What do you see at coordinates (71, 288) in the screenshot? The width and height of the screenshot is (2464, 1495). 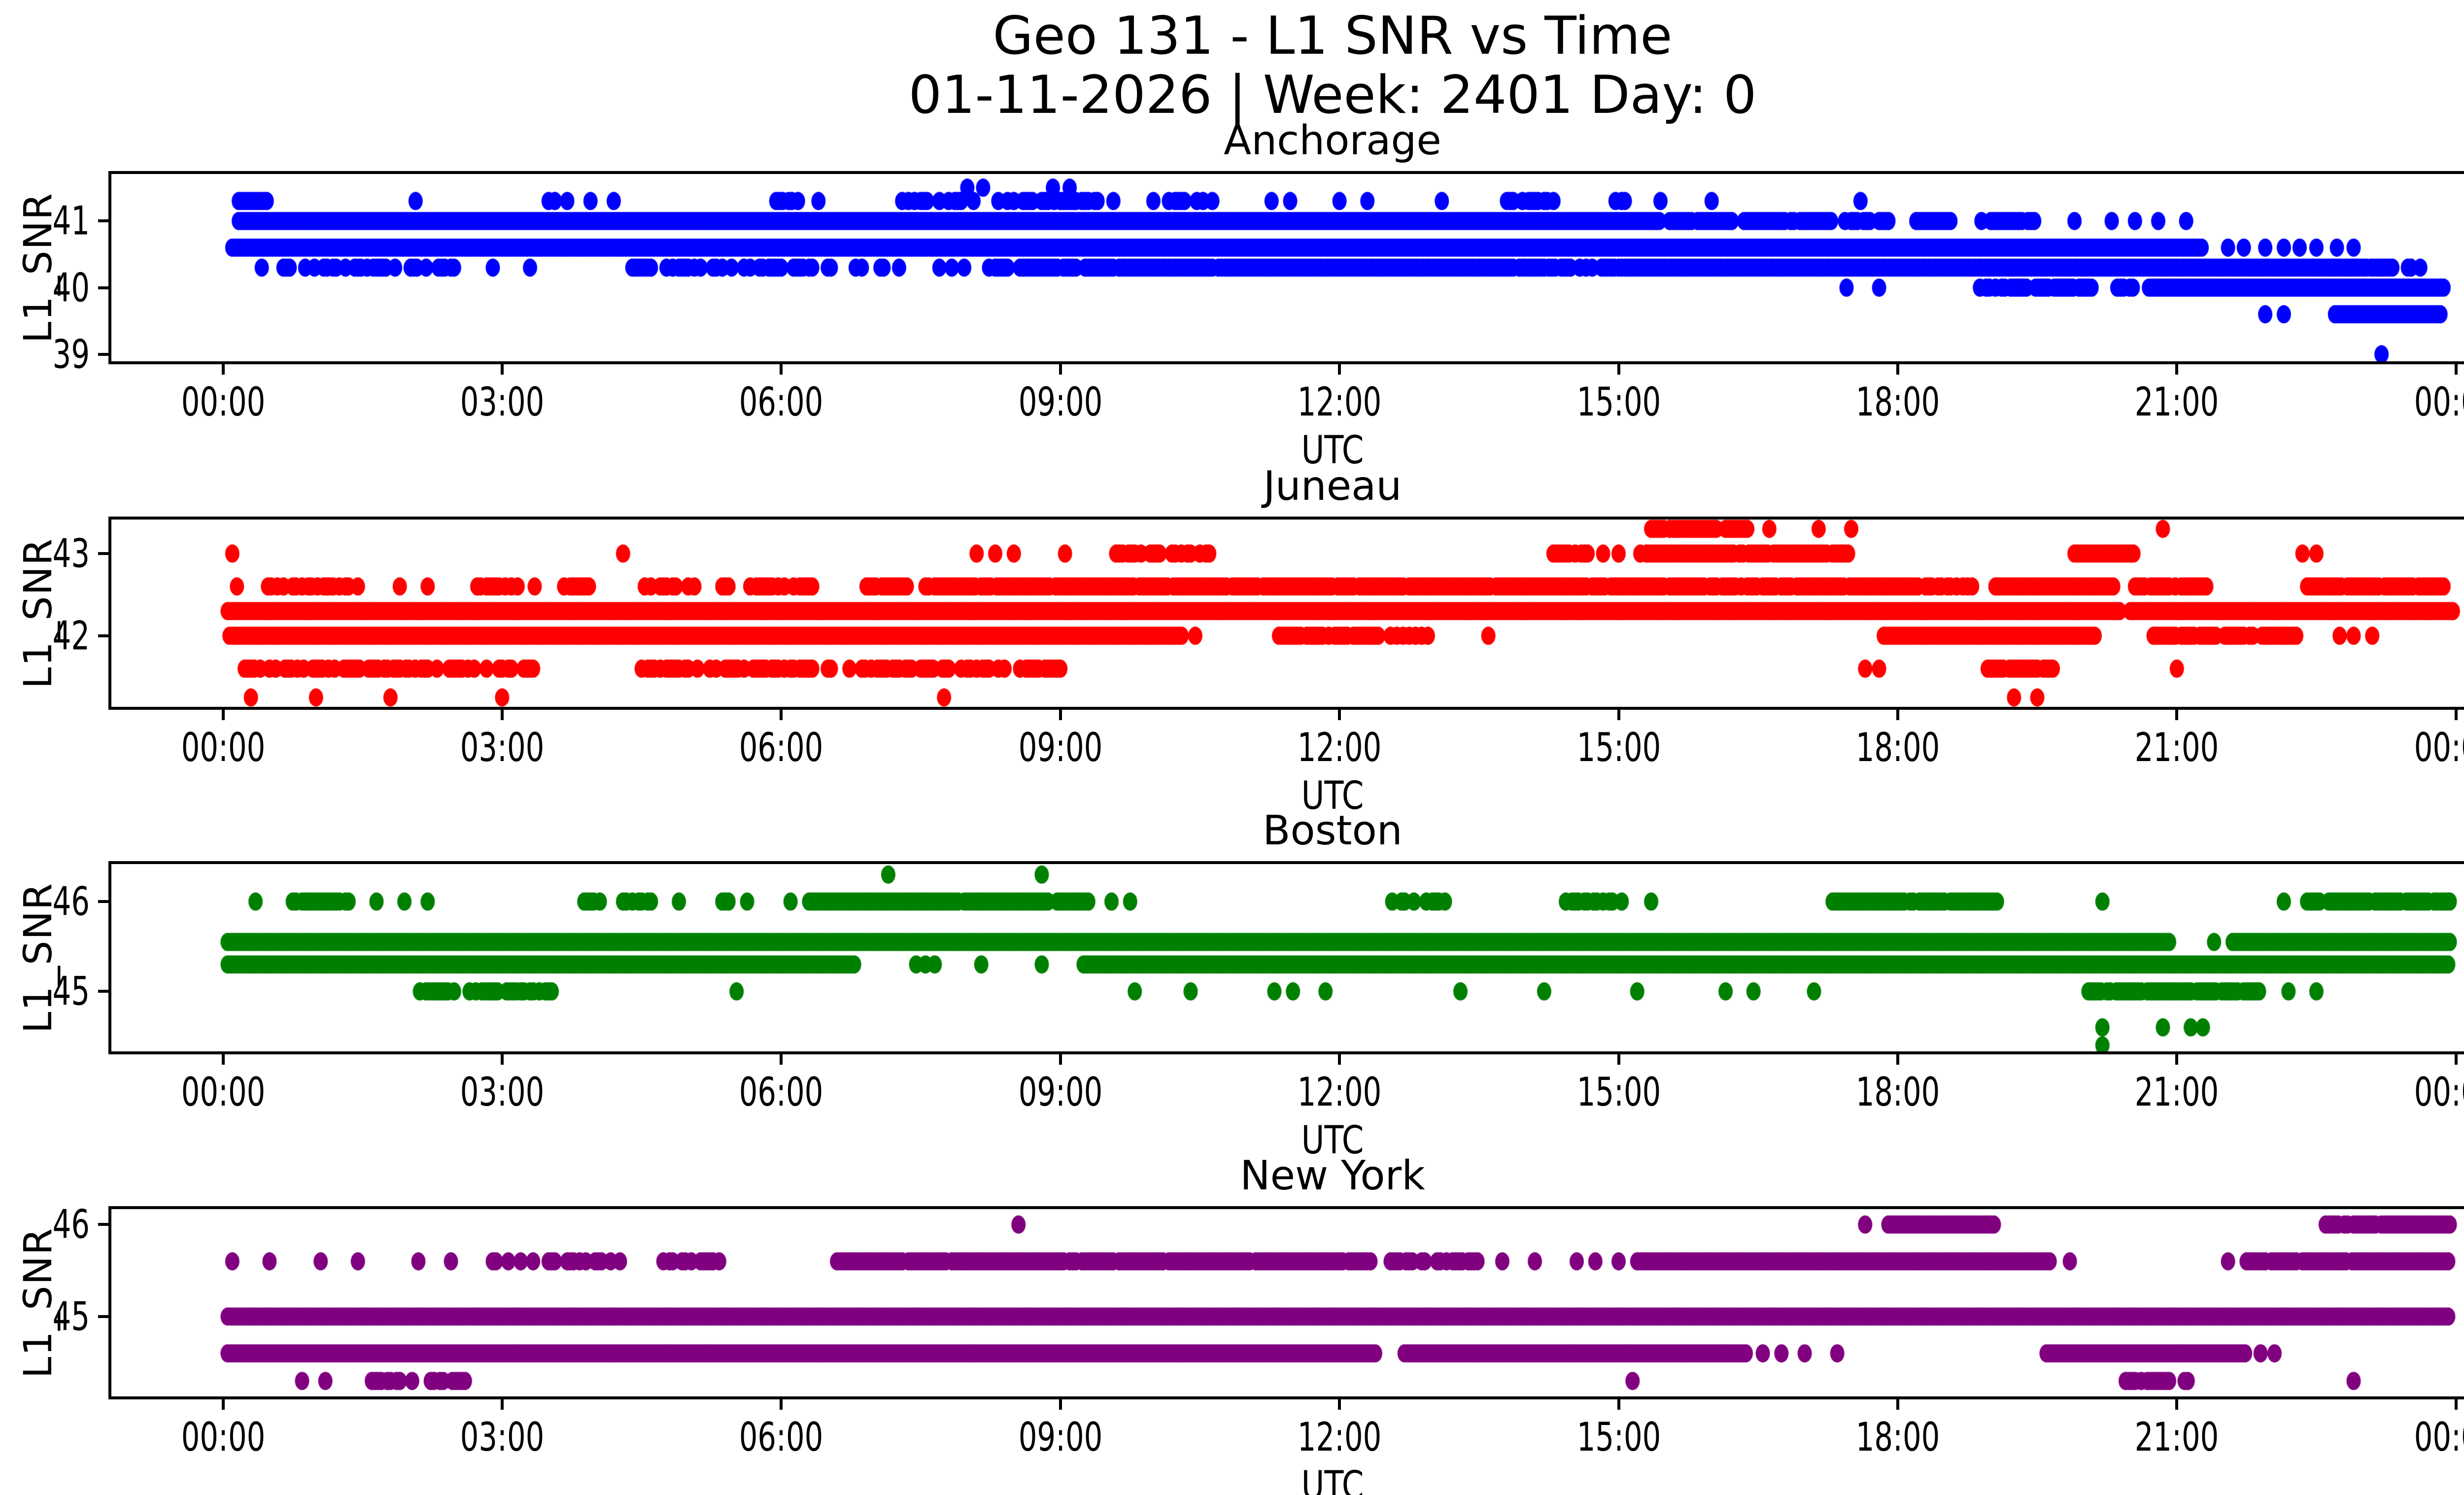 I see `y-tick-label: 40` at bounding box center [71, 288].